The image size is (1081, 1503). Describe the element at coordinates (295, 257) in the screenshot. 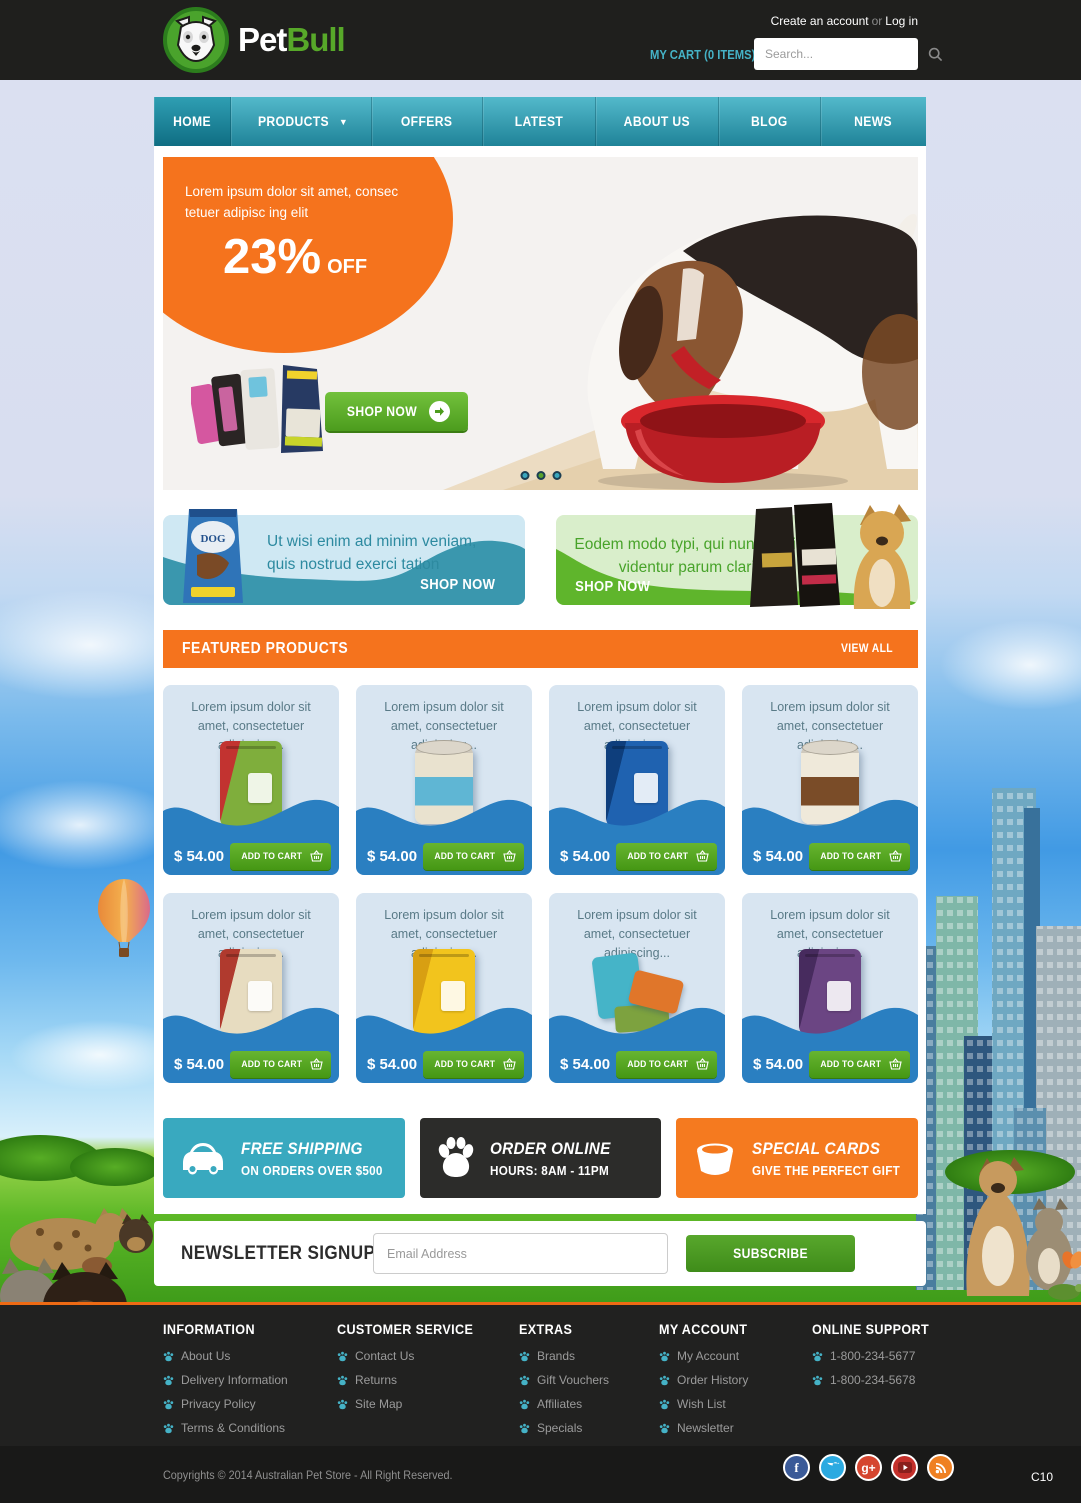

I see `hero-discount: 23% OFF` at that location.